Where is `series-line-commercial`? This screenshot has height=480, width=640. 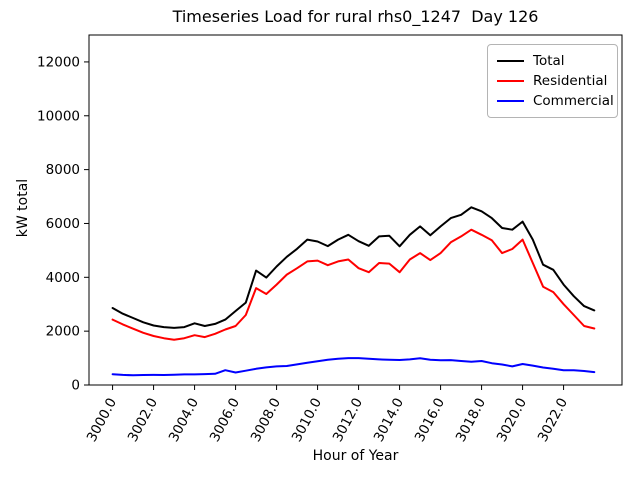
series-line-commercial is located at coordinates (353, 367).